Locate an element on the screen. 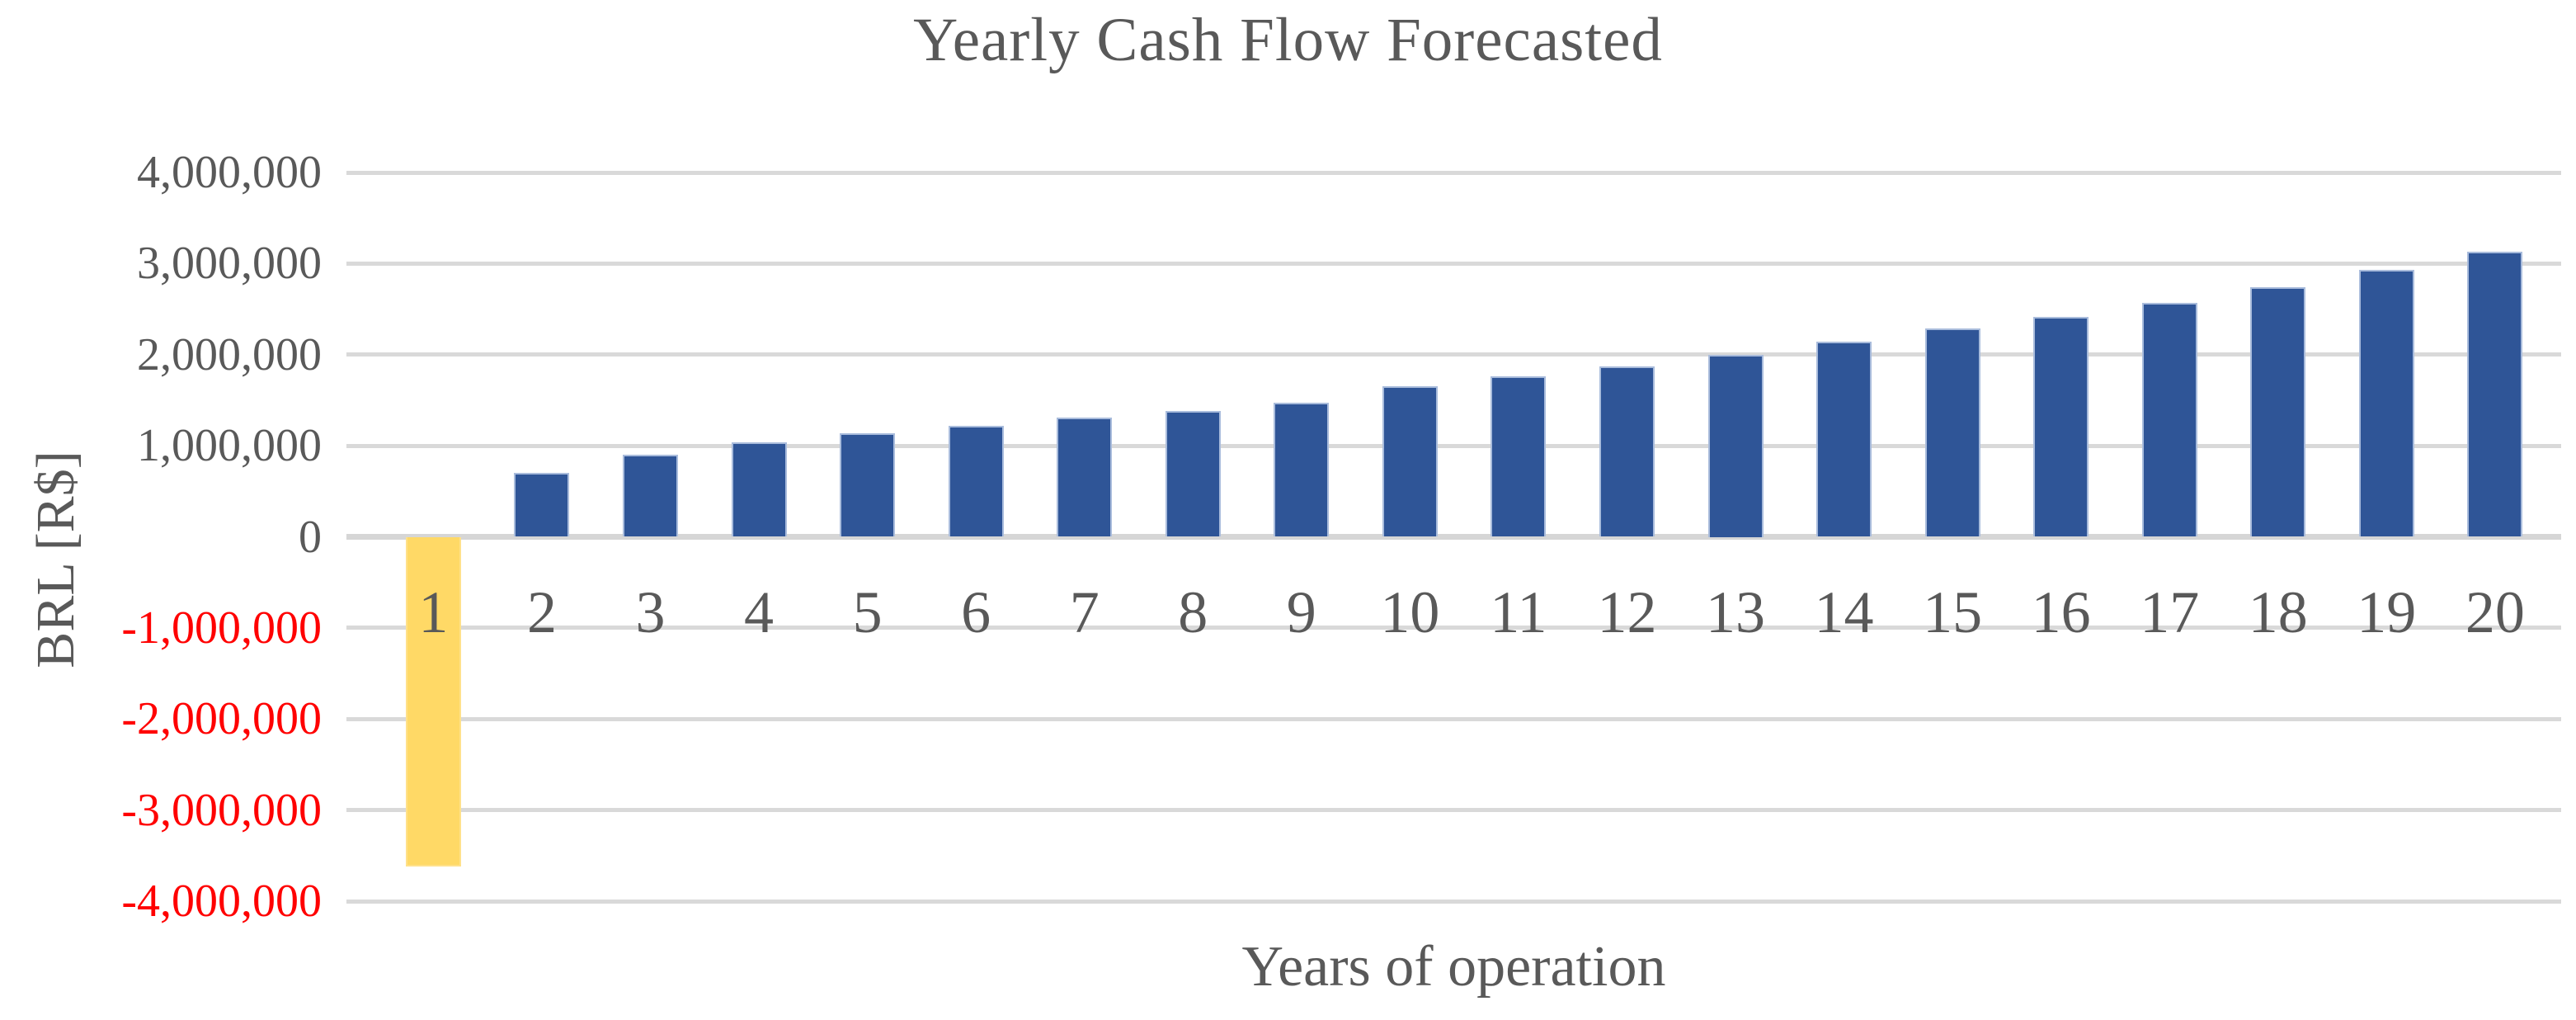 The height and width of the screenshot is (1020, 2576). x-tick-label-2: 2 is located at coordinates (542, 612).